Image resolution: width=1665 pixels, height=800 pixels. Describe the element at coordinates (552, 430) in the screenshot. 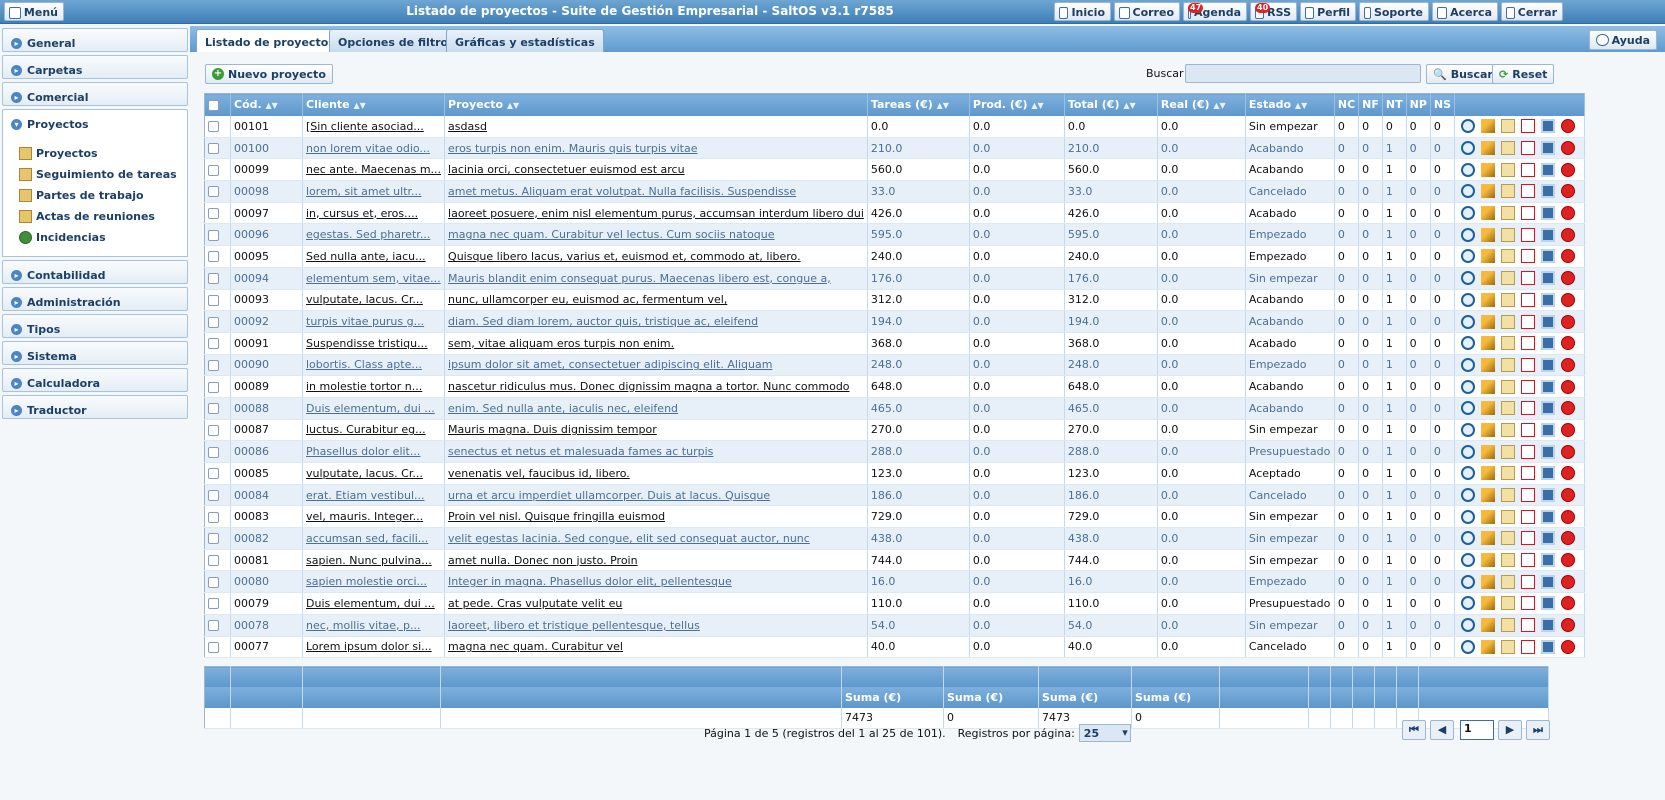

I see `proyecto-link: Mauris magna. Duis dignissim tempor` at that location.